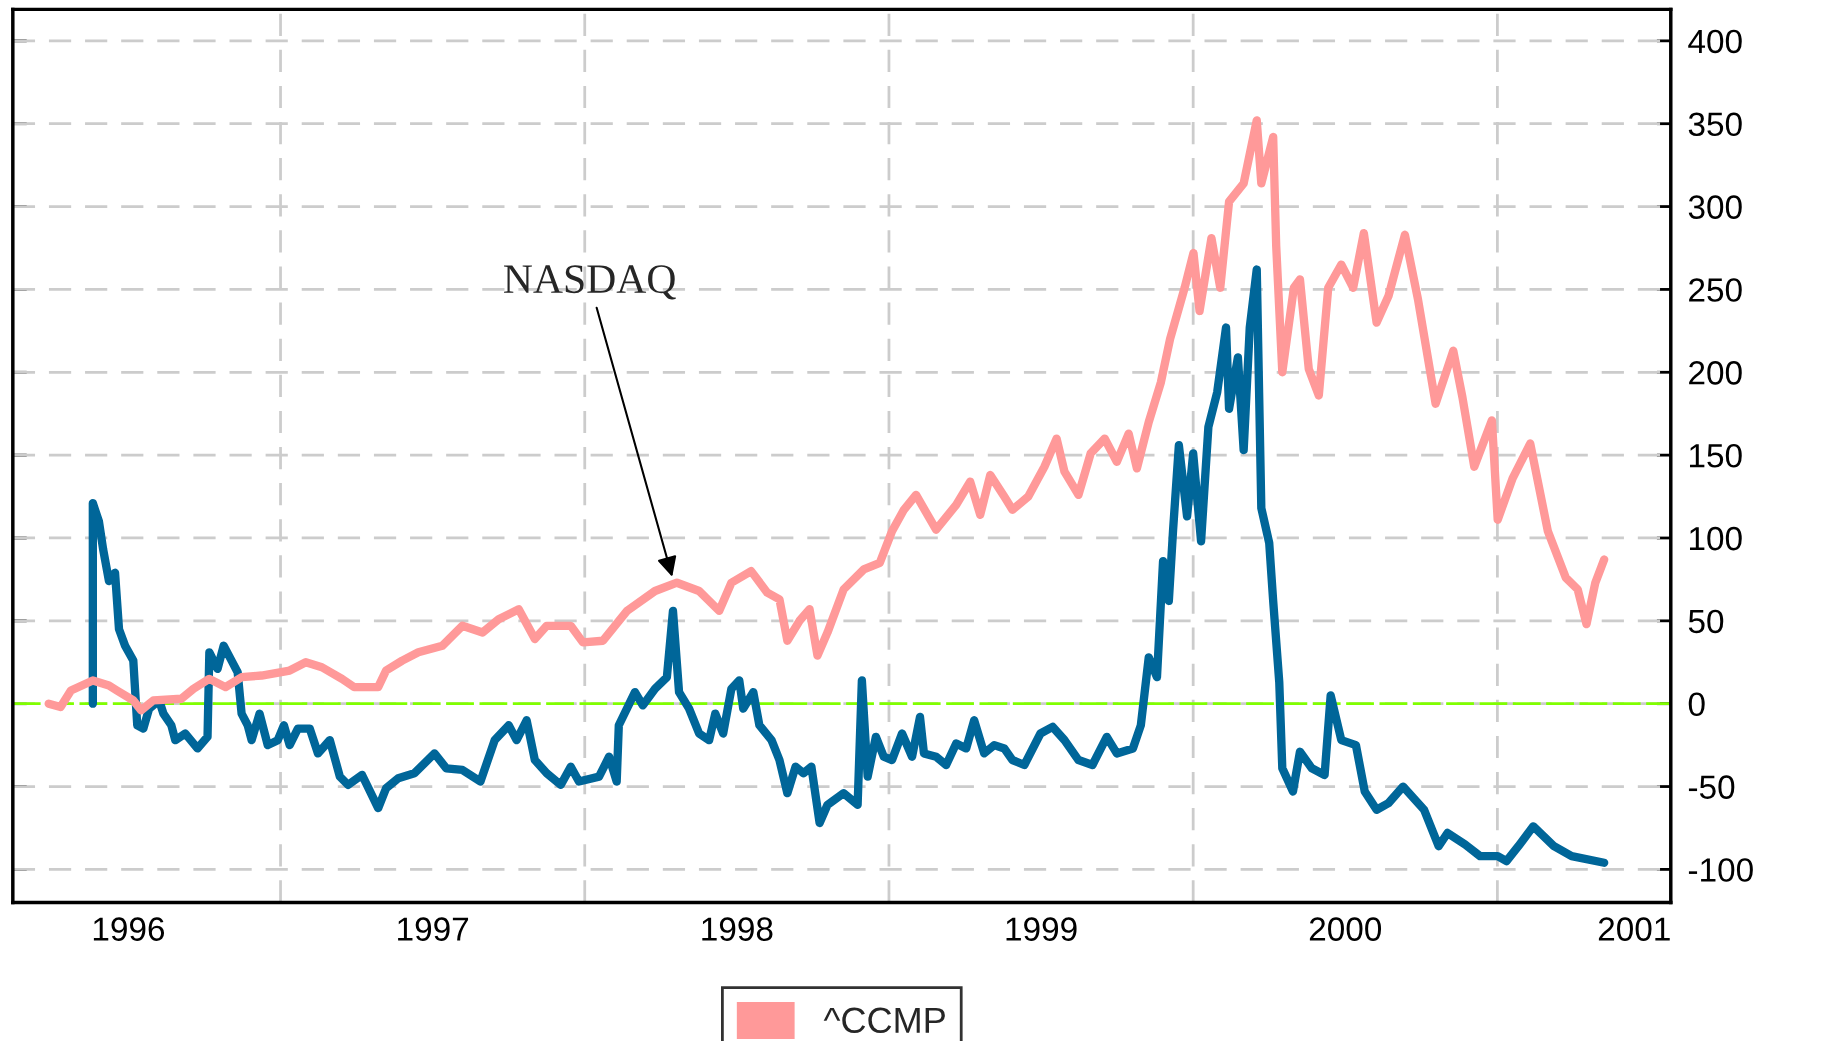 Image resolution: width=1832 pixels, height=1041 pixels. Describe the element at coordinates (590, 282) in the screenshot. I see `annotation: NASDAQ` at that location.